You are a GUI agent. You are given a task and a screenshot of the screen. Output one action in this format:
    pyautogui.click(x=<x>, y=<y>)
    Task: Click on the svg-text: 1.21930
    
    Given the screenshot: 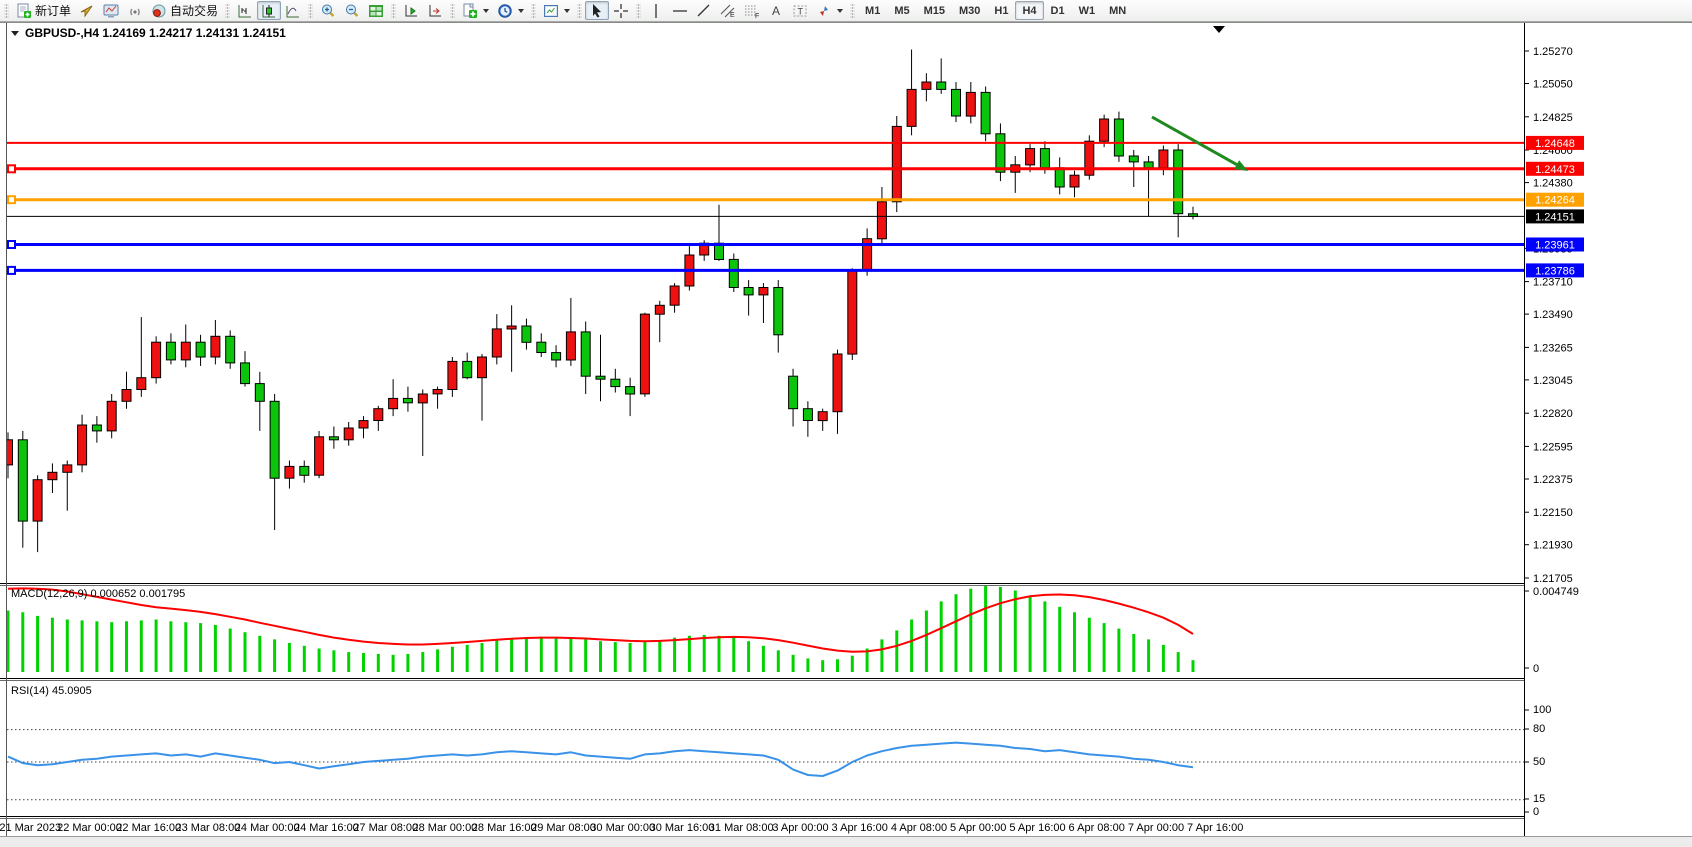 What is the action you would take?
    pyautogui.click(x=1553, y=546)
    